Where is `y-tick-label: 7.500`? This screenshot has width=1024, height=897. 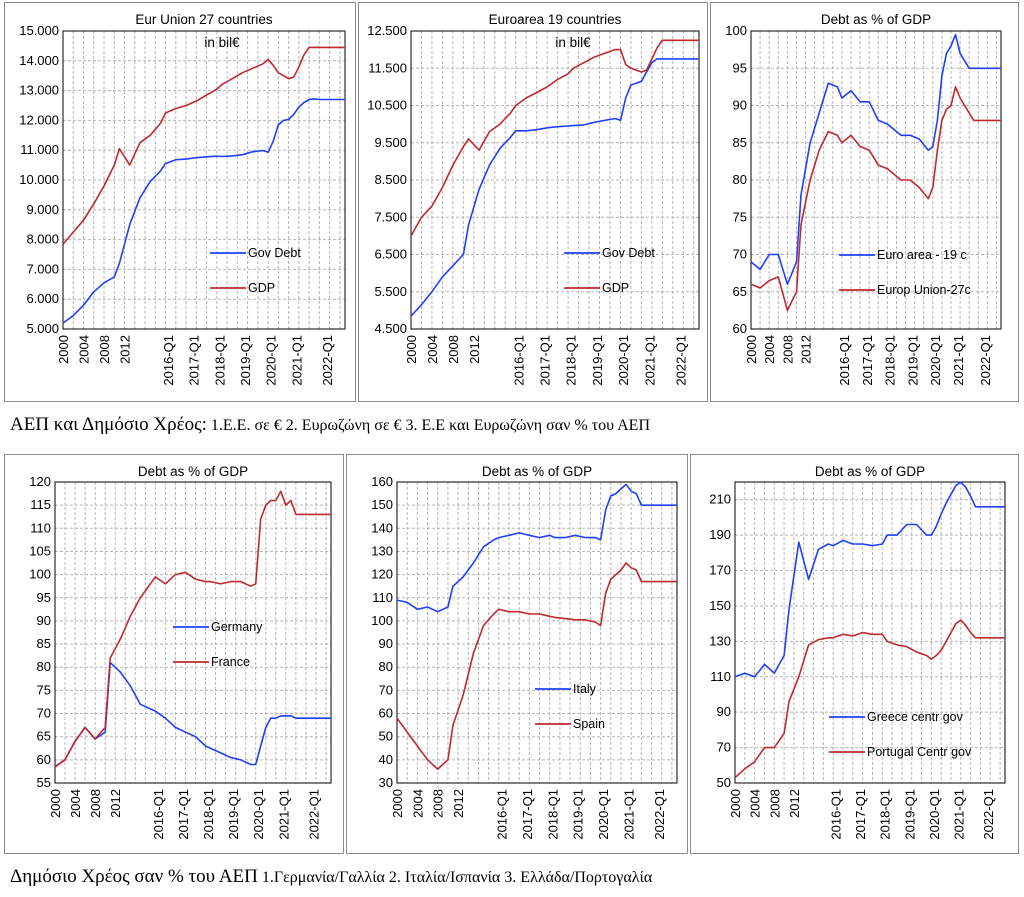
y-tick-label: 7.500 is located at coordinates (390, 216).